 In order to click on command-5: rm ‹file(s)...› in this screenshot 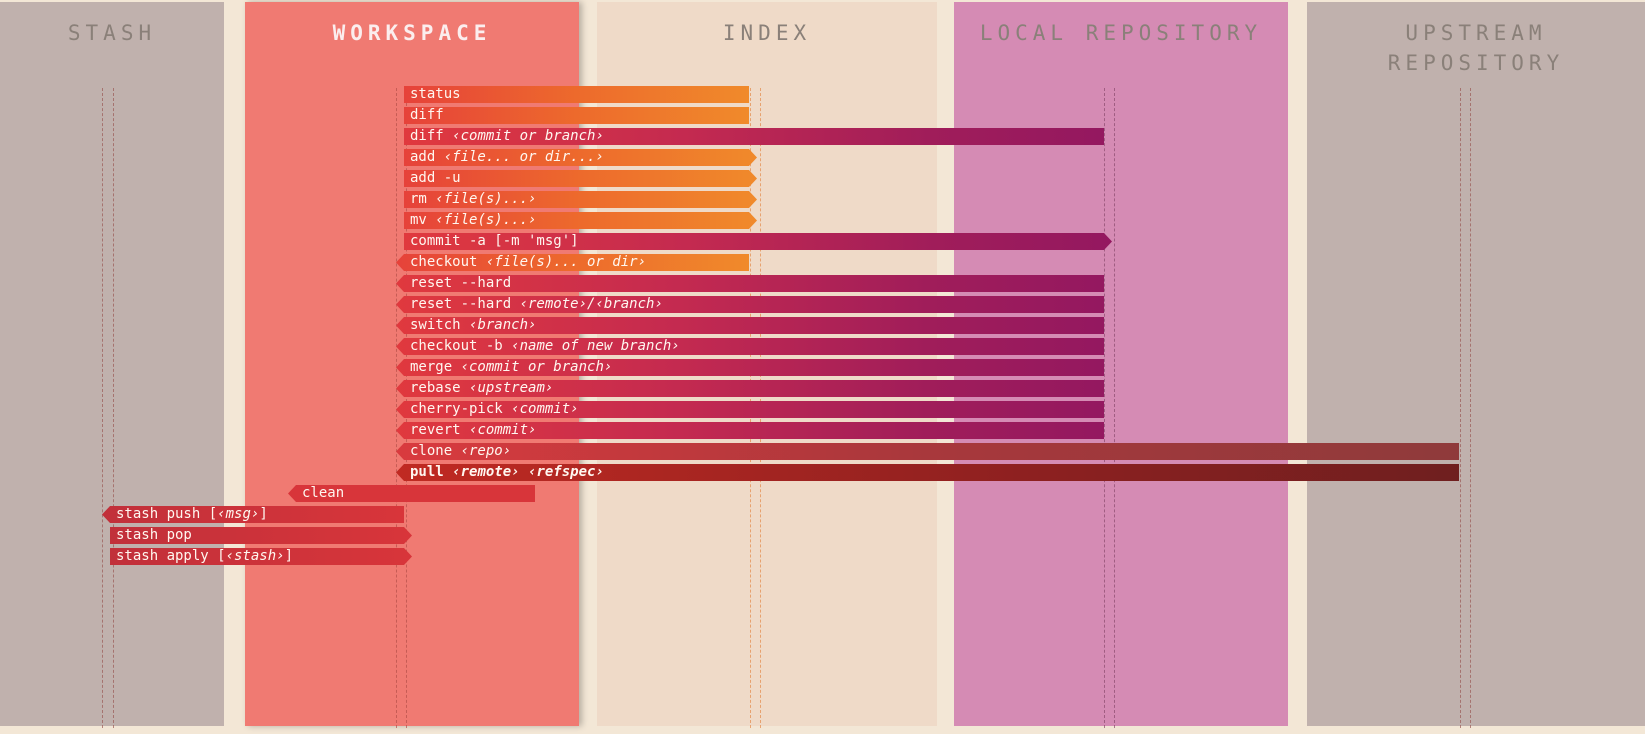, I will do `click(580, 199)`.